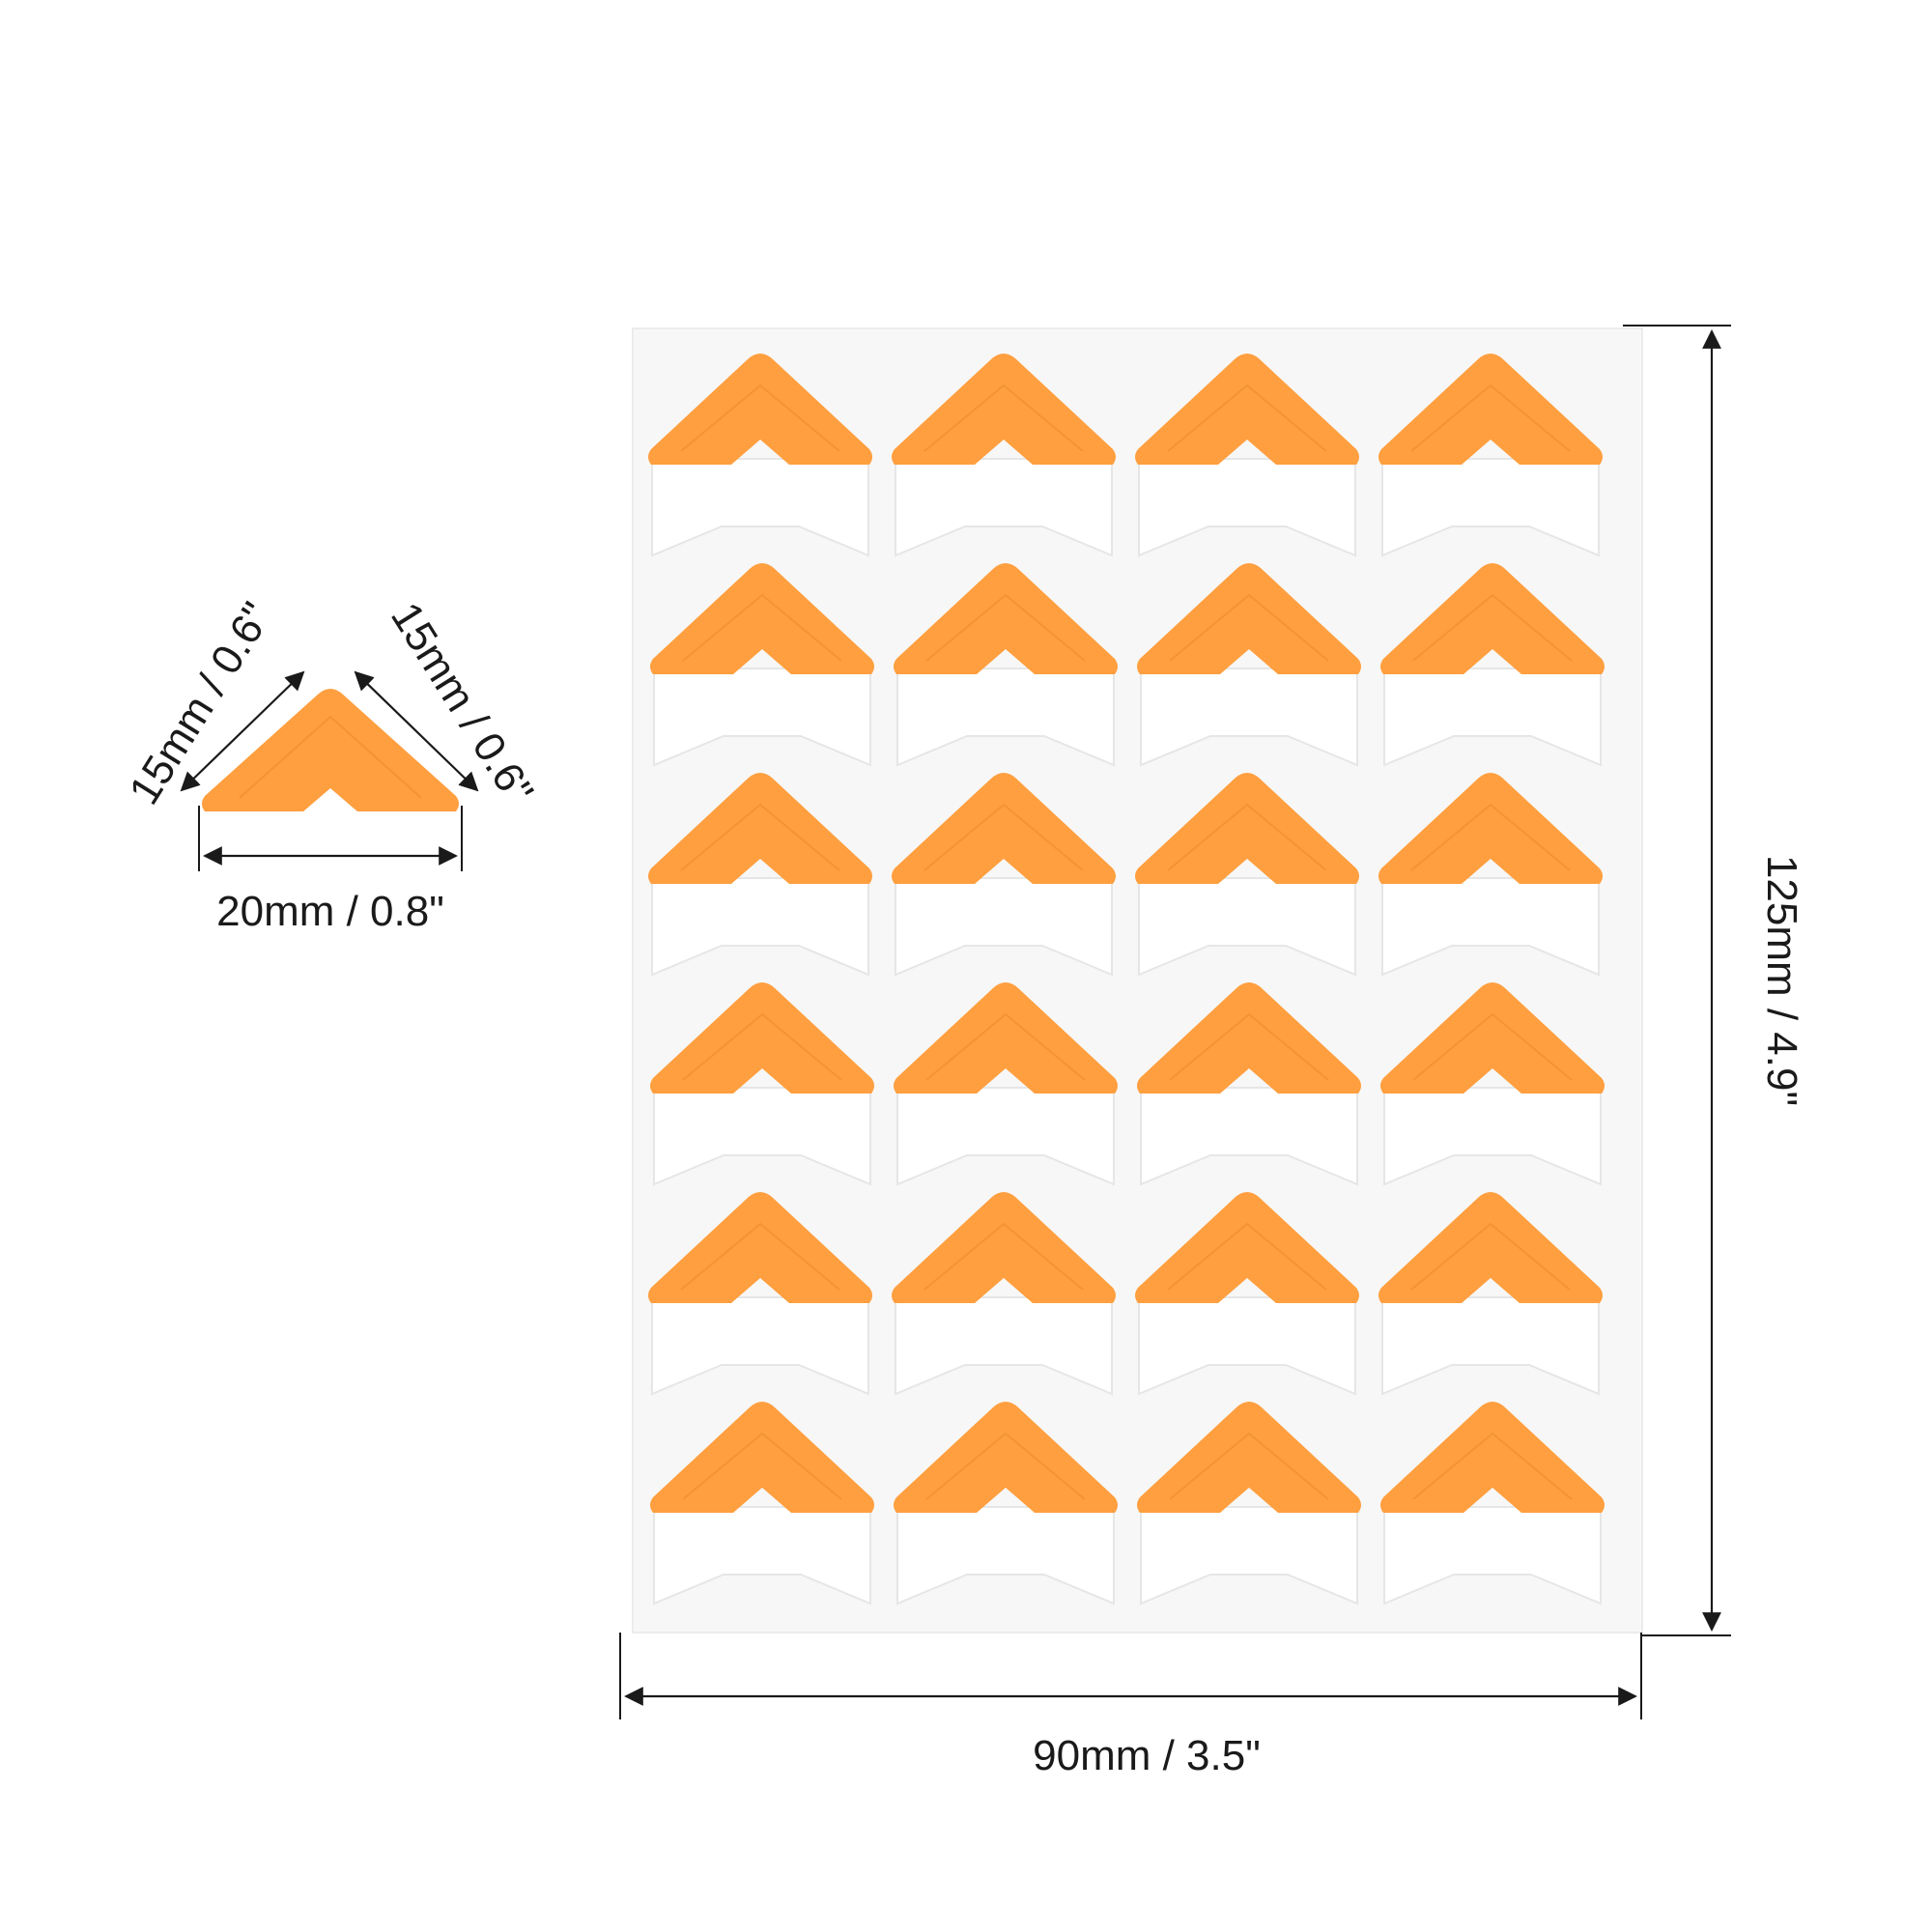 The height and width of the screenshot is (1932, 1932). Describe the element at coordinates (242, 731) in the screenshot. I see `left-side-arrow-line` at that location.